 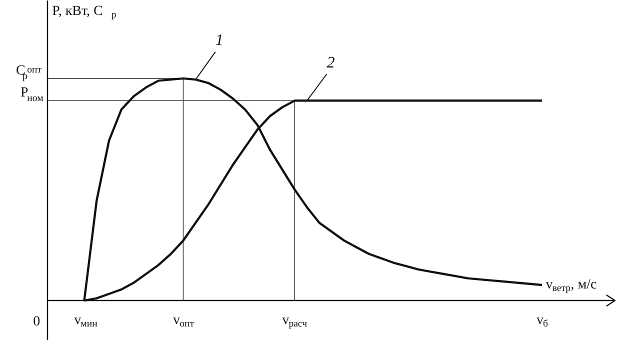 What do you see at coordinates (36, 322) in the screenshot?
I see `x-tick-label: 0` at bounding box center [36, 322].